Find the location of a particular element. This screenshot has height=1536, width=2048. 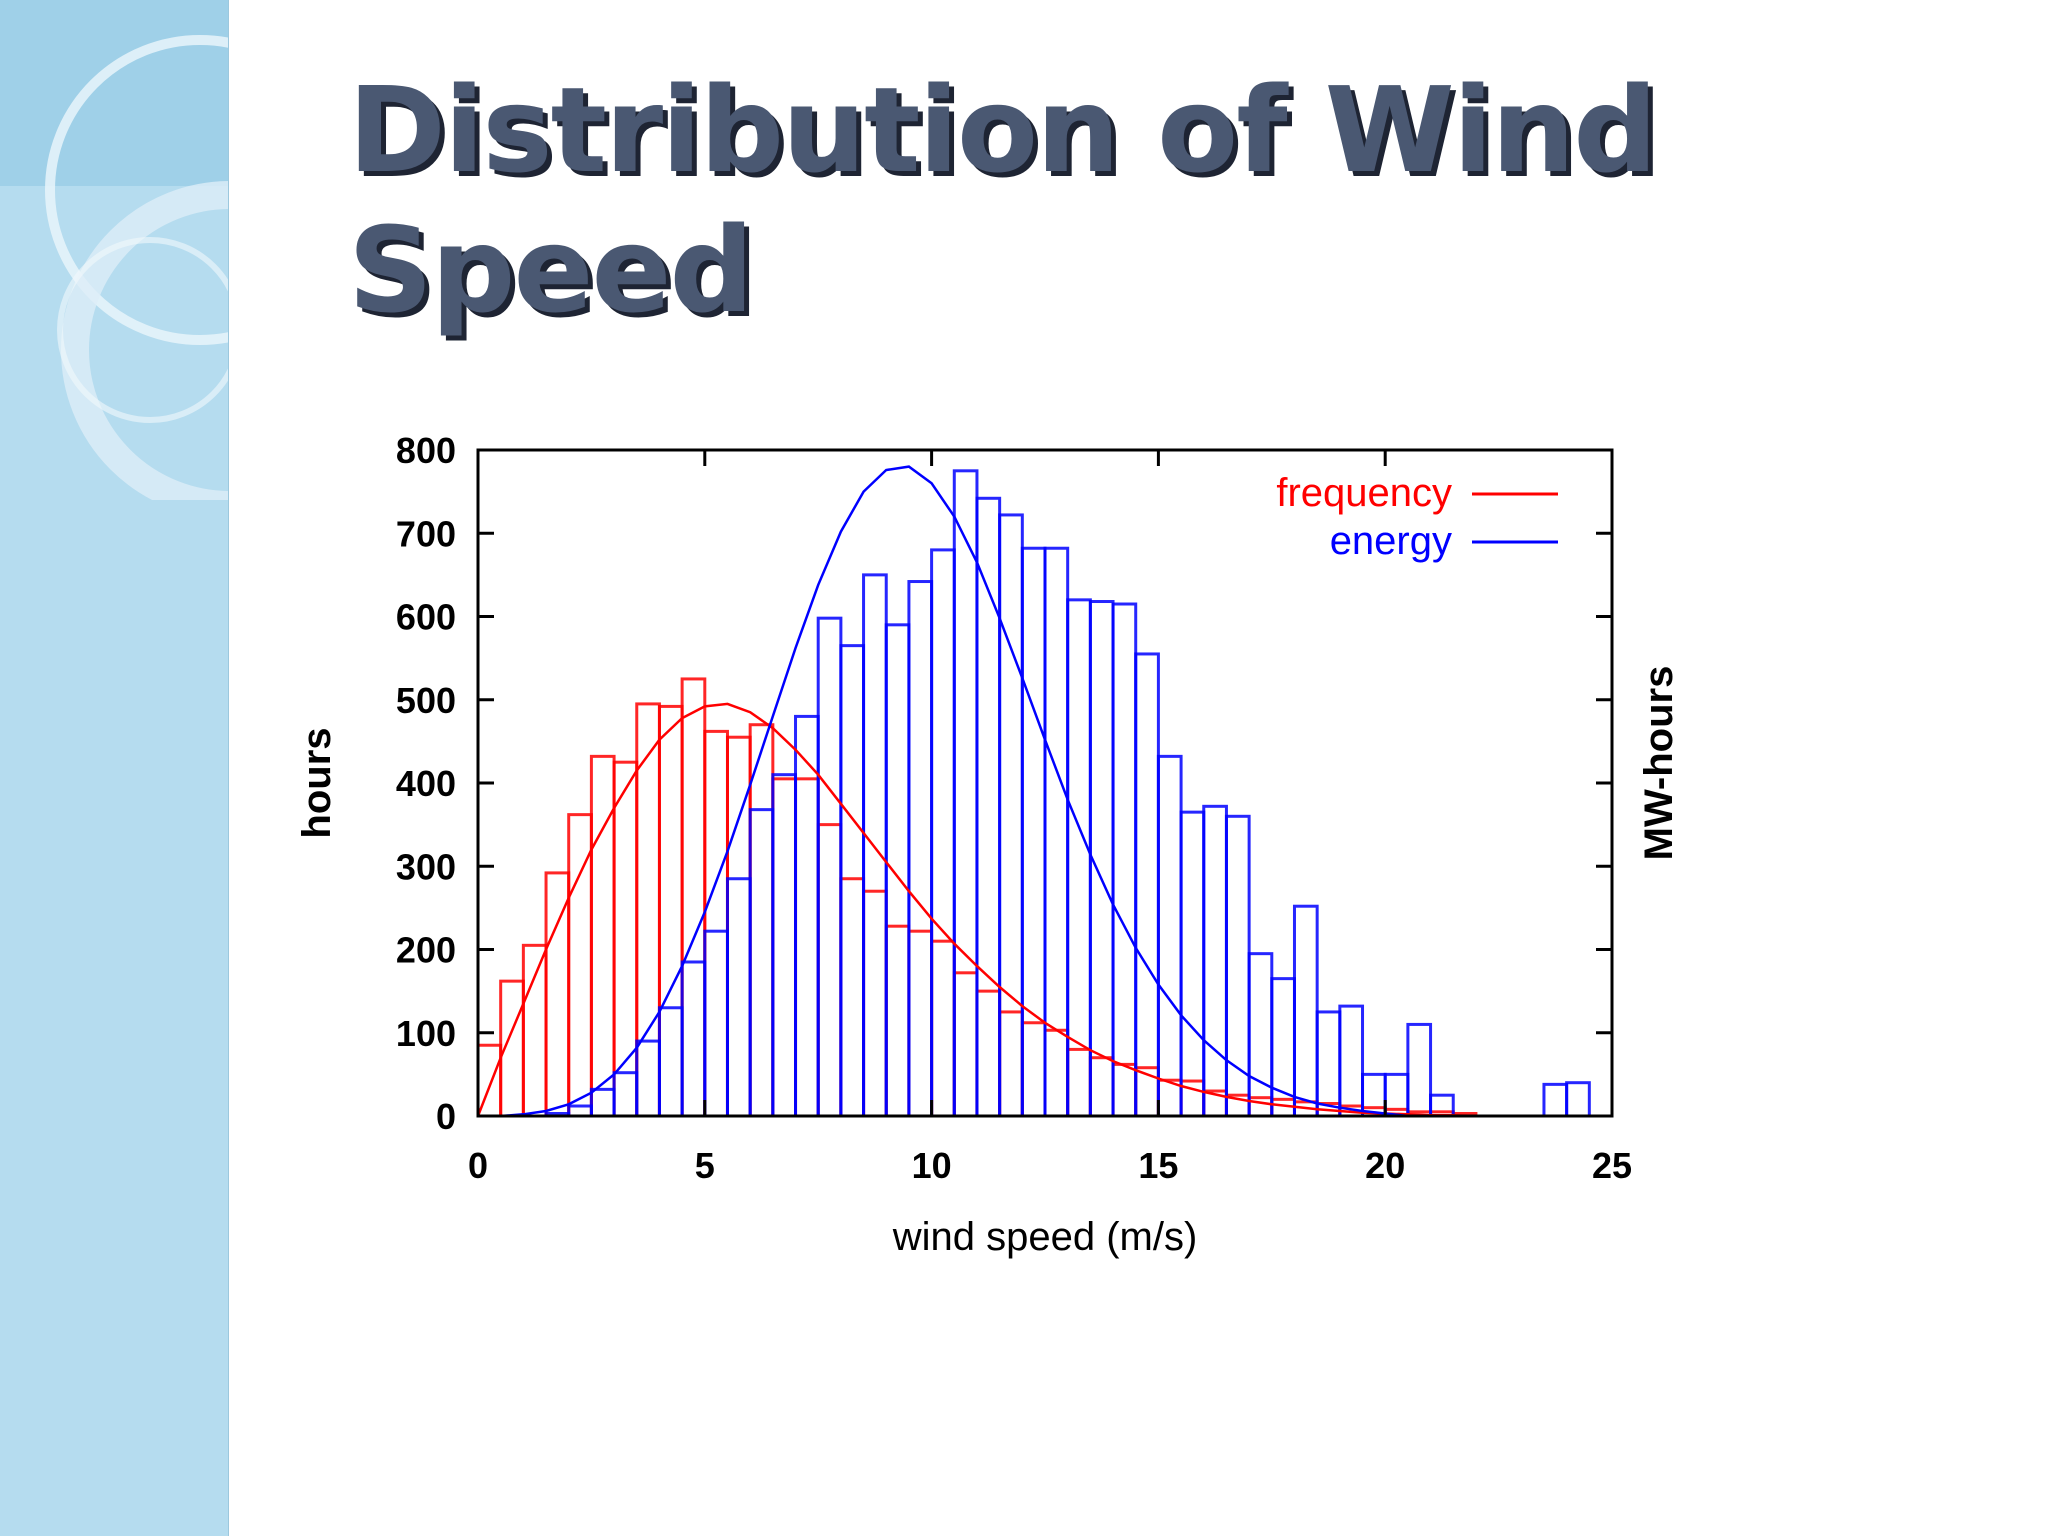

y-tick-label: 400 is located at coordinates (426, 783).